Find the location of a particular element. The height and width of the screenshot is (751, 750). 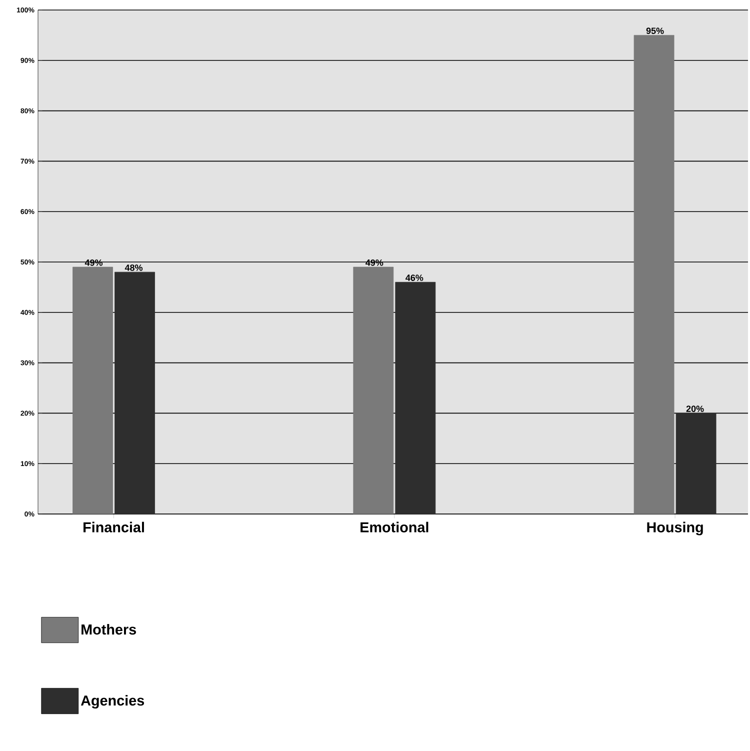

legend-label: Mothers is located at coordinates (109, 629).